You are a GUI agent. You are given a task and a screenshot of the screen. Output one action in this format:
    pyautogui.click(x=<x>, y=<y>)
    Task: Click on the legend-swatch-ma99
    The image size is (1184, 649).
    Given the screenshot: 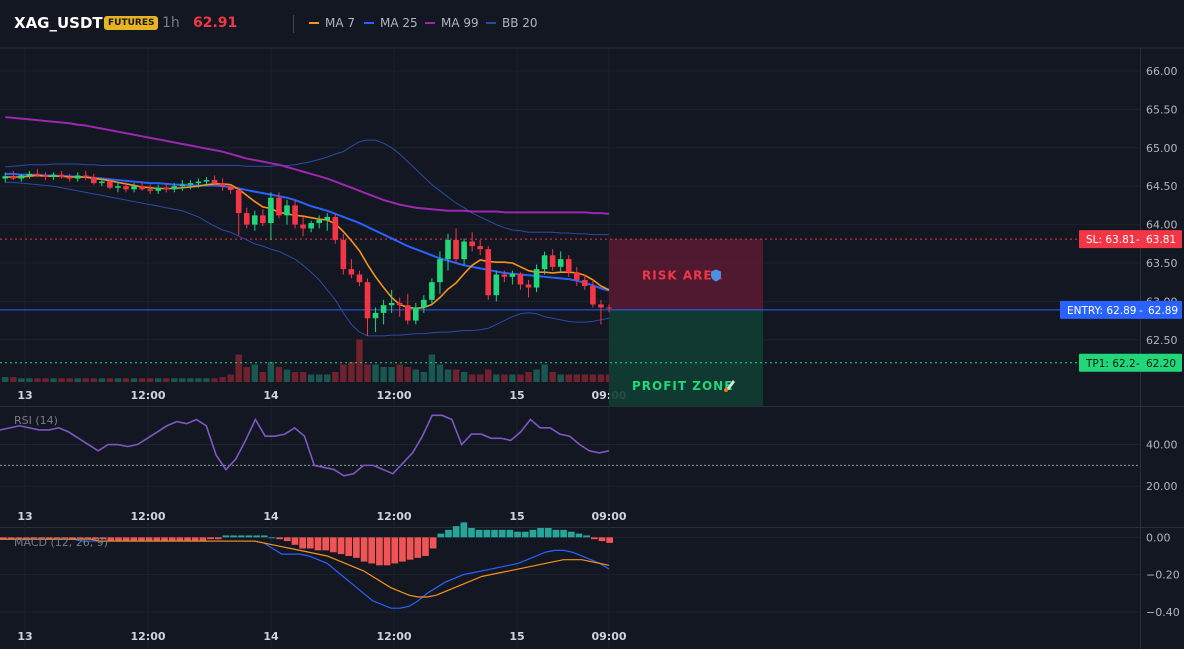 What is the action you would take?
    pyautogui.click(x=430, y=23)
    